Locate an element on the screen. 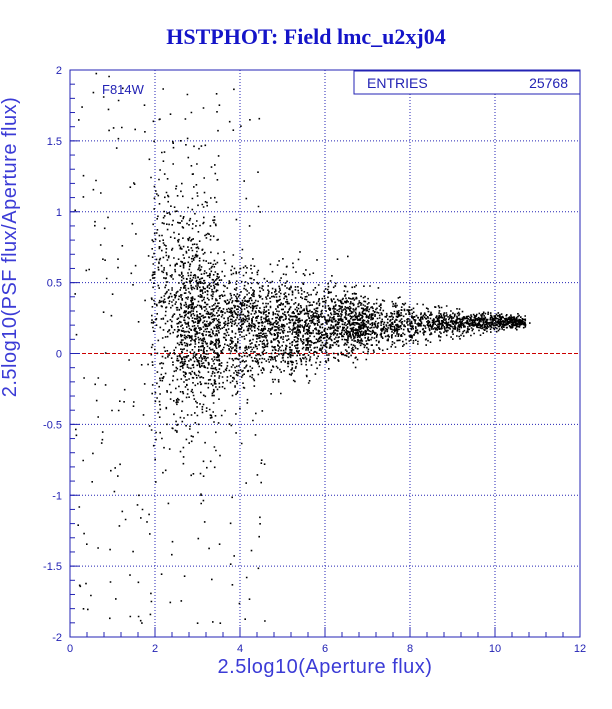 This screenshot has height=709, width=612. stats-box: ENTRIES 25768 is located at coordinates (467, 82).